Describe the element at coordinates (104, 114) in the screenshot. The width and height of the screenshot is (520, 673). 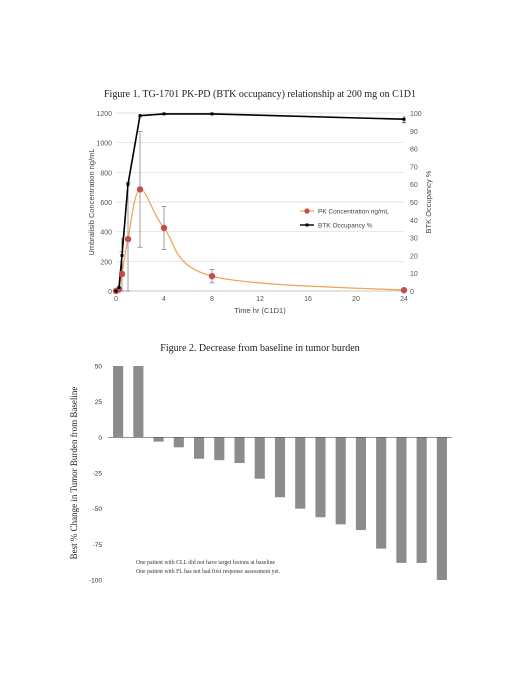
I see `y-tick-label: 1200` at that location.